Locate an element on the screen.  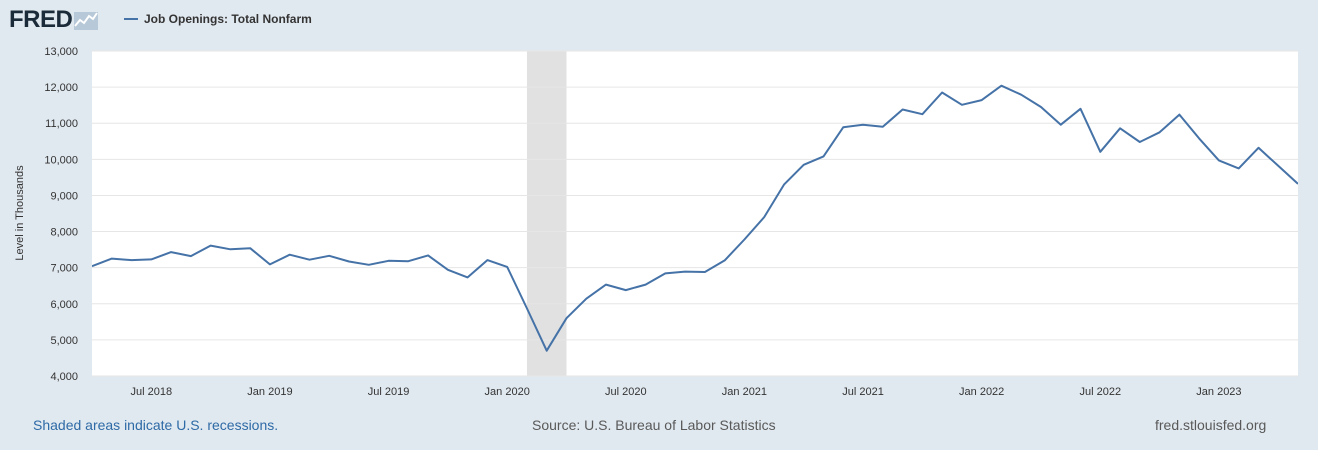
legend-label: Job Openings: Total Nonfarm is located at coordinates (228, 19).